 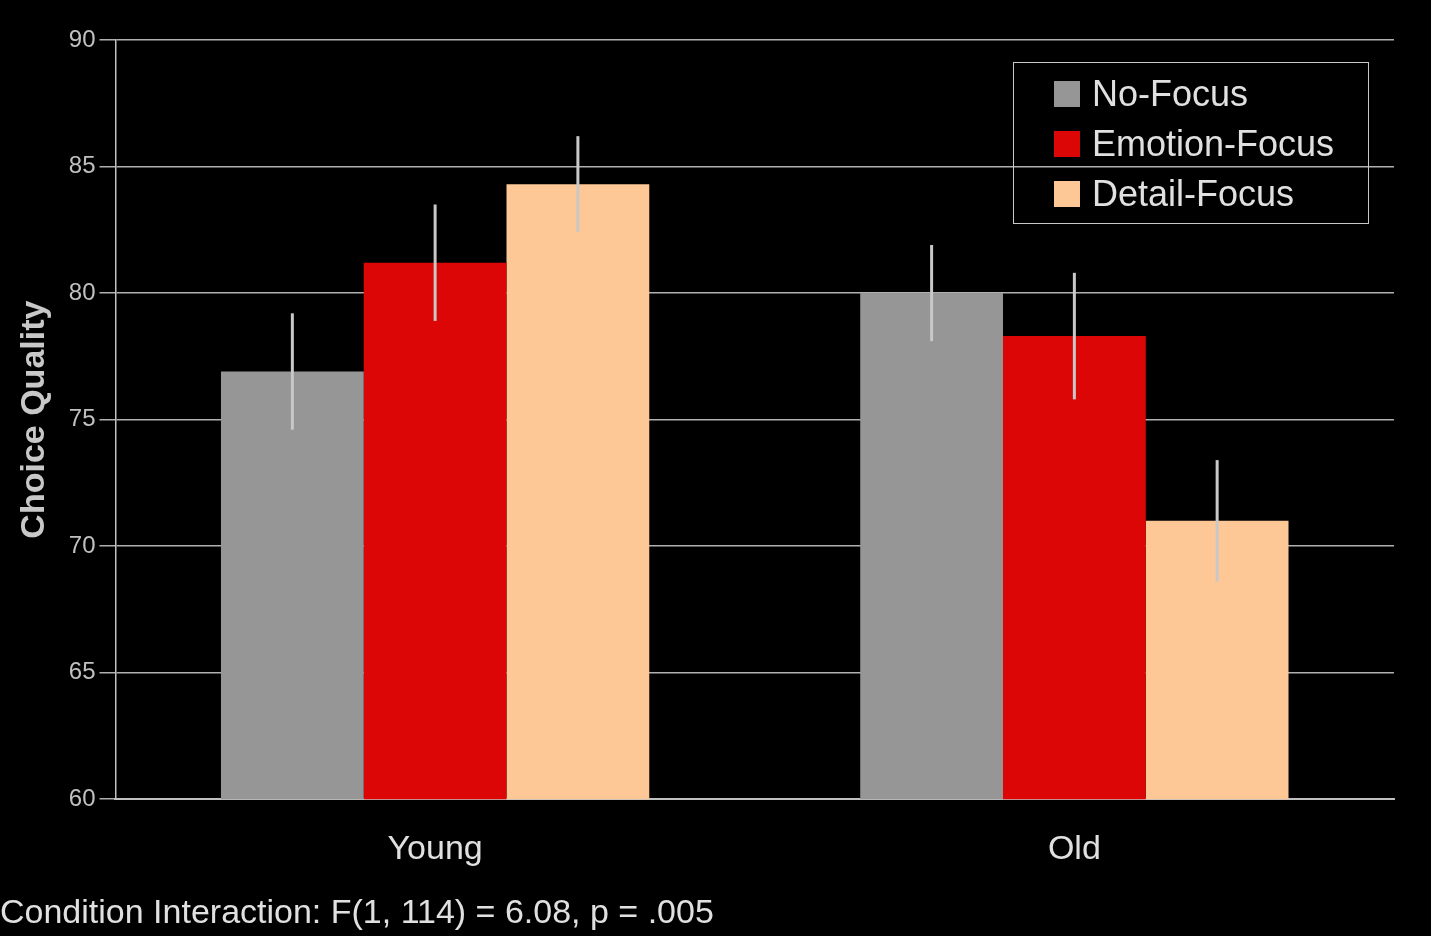 What do you see at coordinates (435, 846) in the screenshot?
I see `x-tick-label: Young` at bounding box center [435, 846].